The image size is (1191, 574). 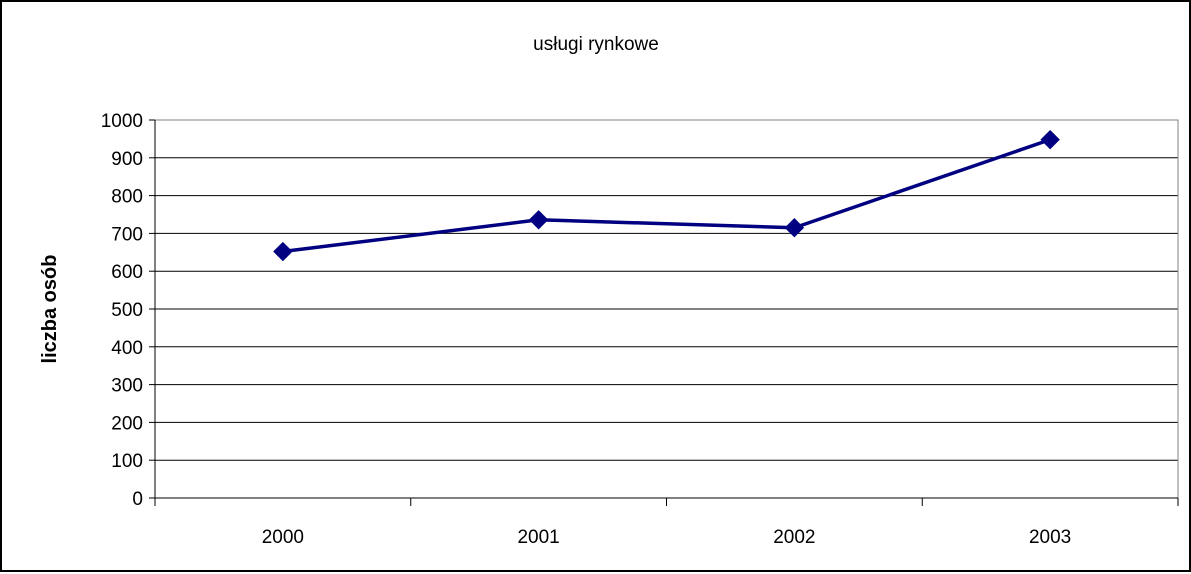 I want to click on x-tick-label: 2001, so click(x=538, y=537).